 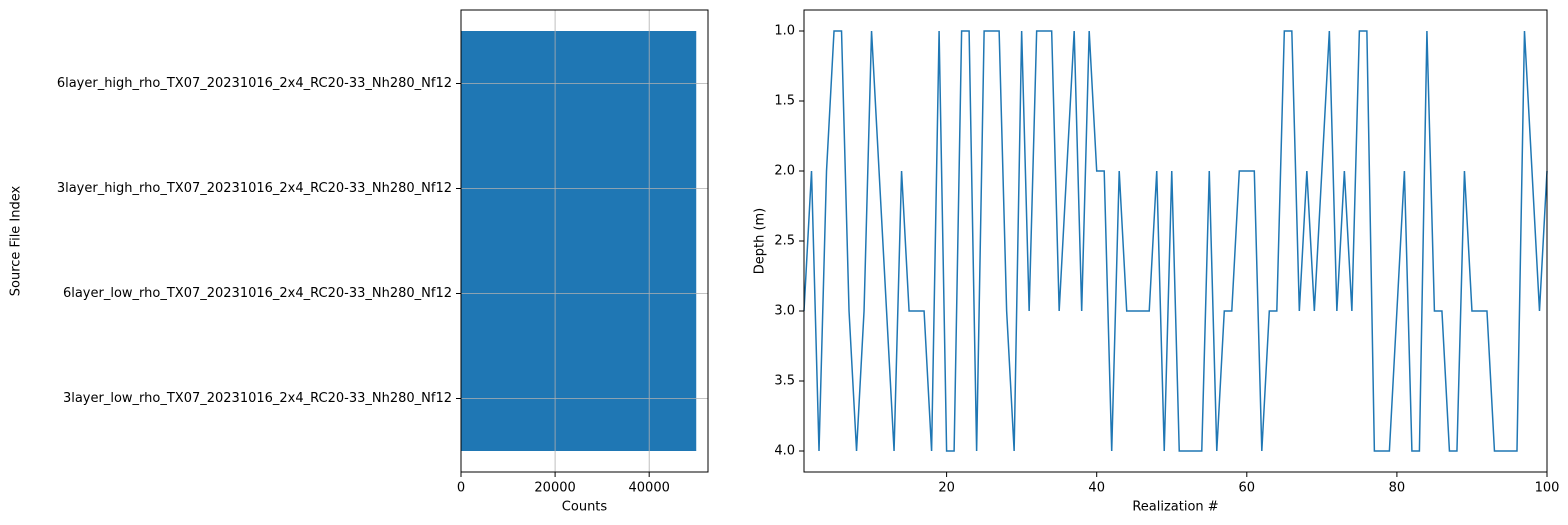 What do you see at coordinates (585, 507) in the screenshot?
I see `x-axis-label: Counts` at bounding box center [585, 507].